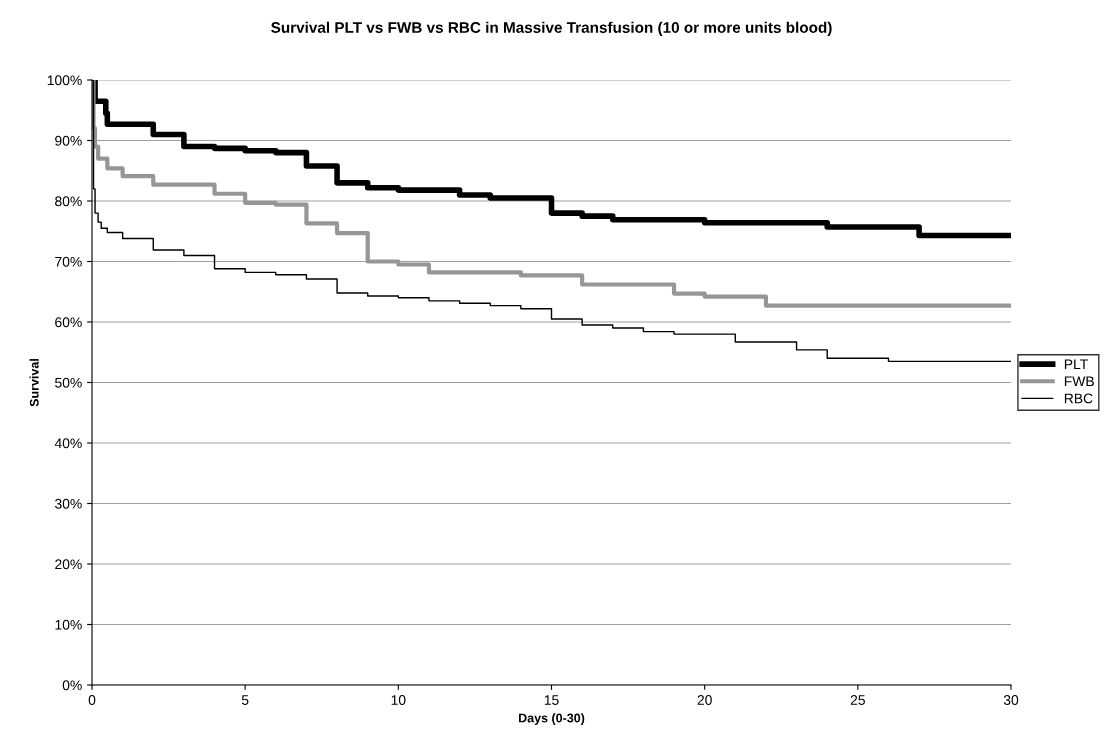 The image size is (1119, 743). Describe the element at coordinates (68, 564) in the screenshot. I see `y-tick-label: 20%` at that location.